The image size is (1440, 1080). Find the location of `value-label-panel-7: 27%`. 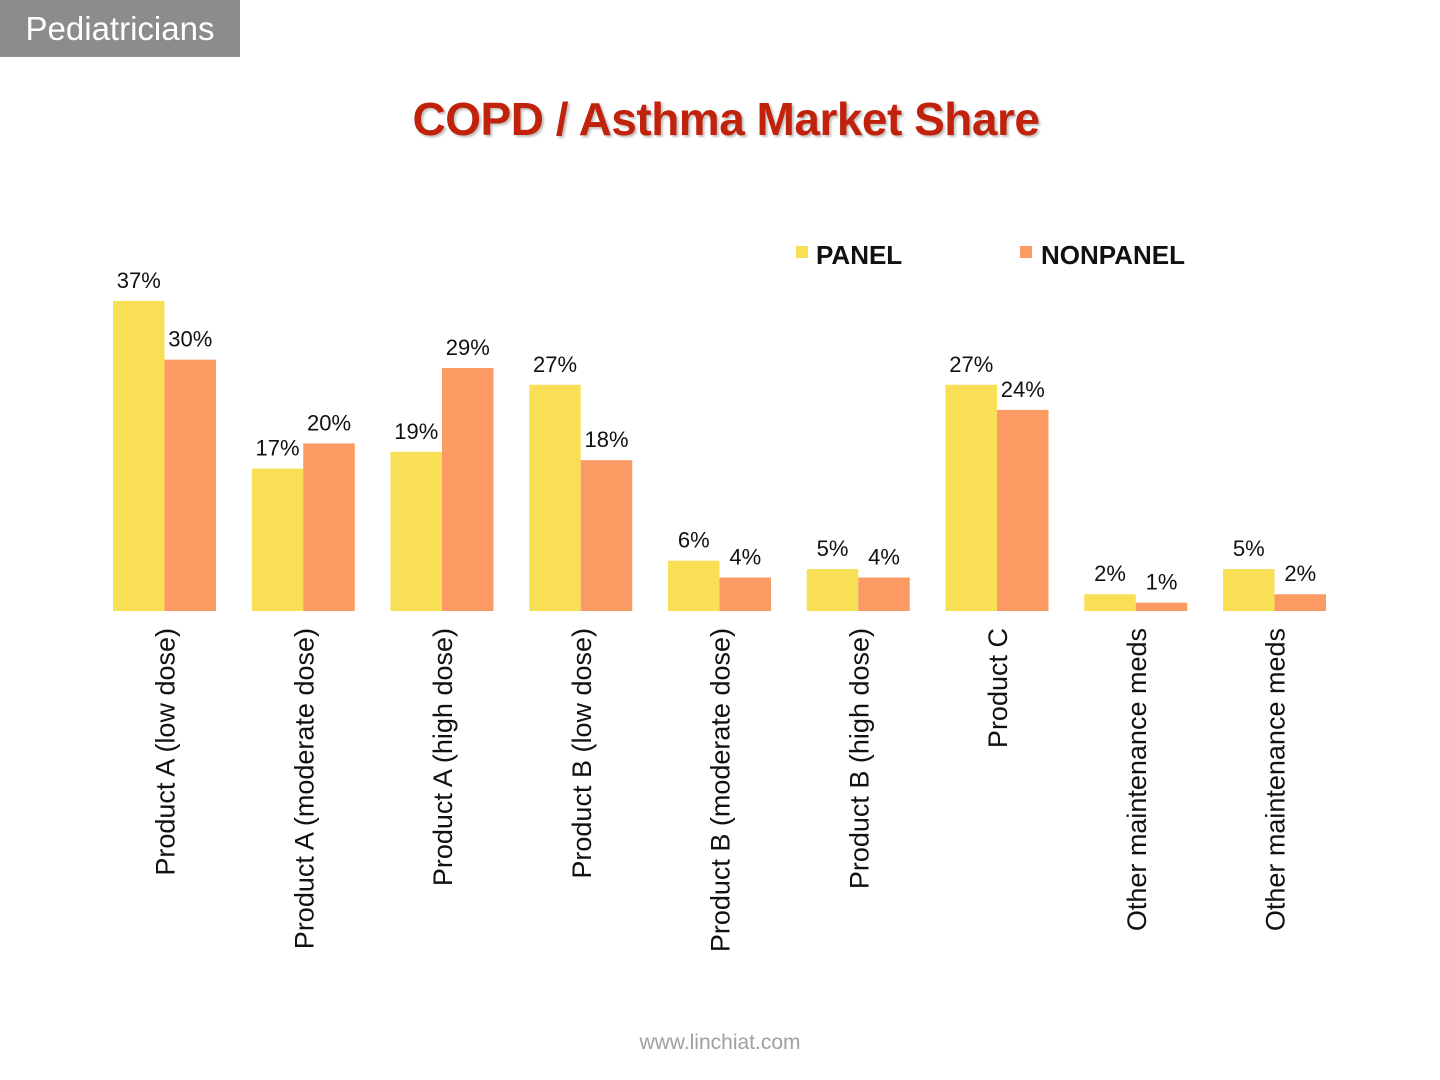

value-label-panel-7: 27% is located at coordinates (971, 364).